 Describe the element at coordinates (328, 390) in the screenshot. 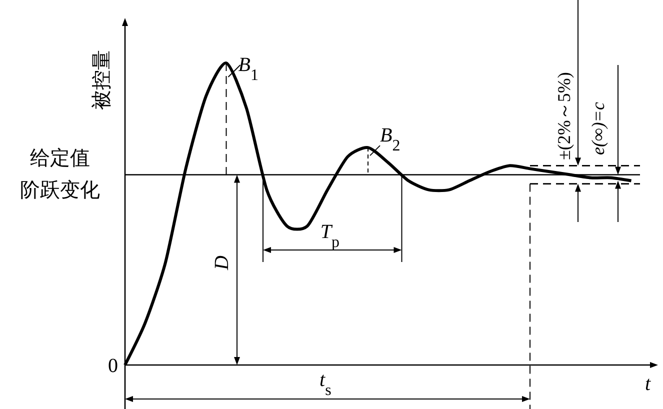

I see `text: s` at that location.